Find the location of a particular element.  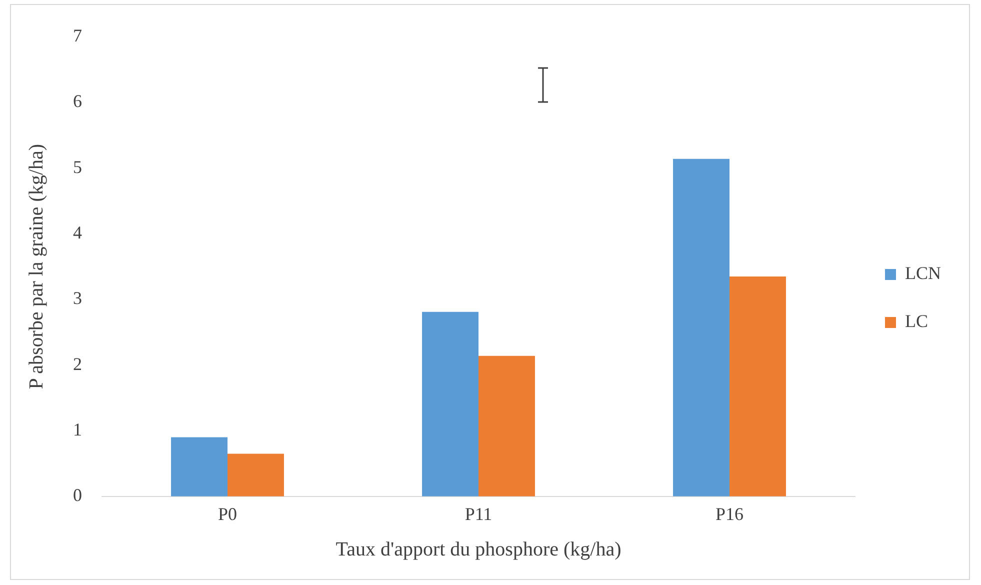

legend-label: LC is located at coordinates (916, 321).